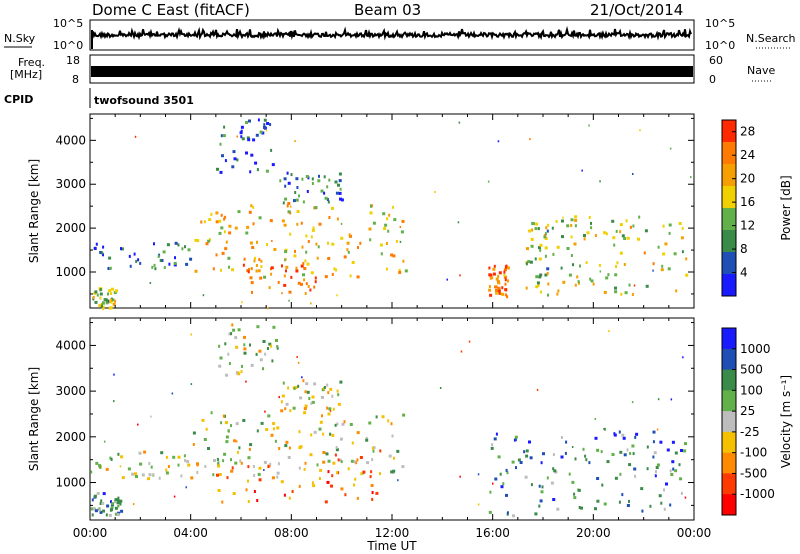 The height and width of the screenshot is (554, 800). Describe the element at coordinates (771, 38) in the screenshot. I see `nsearch-label: N.Search` at that location.